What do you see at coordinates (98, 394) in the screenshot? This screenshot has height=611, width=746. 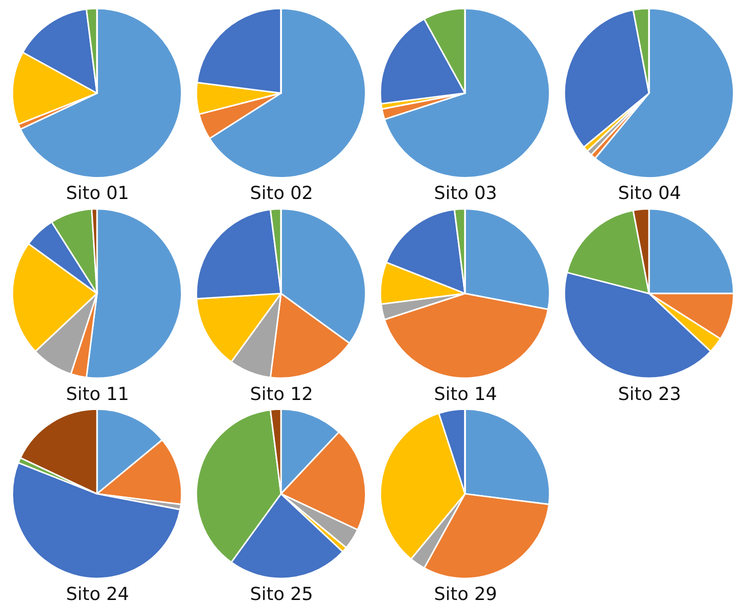 I see `text: Sito 11` at bounding box center [98, 394].